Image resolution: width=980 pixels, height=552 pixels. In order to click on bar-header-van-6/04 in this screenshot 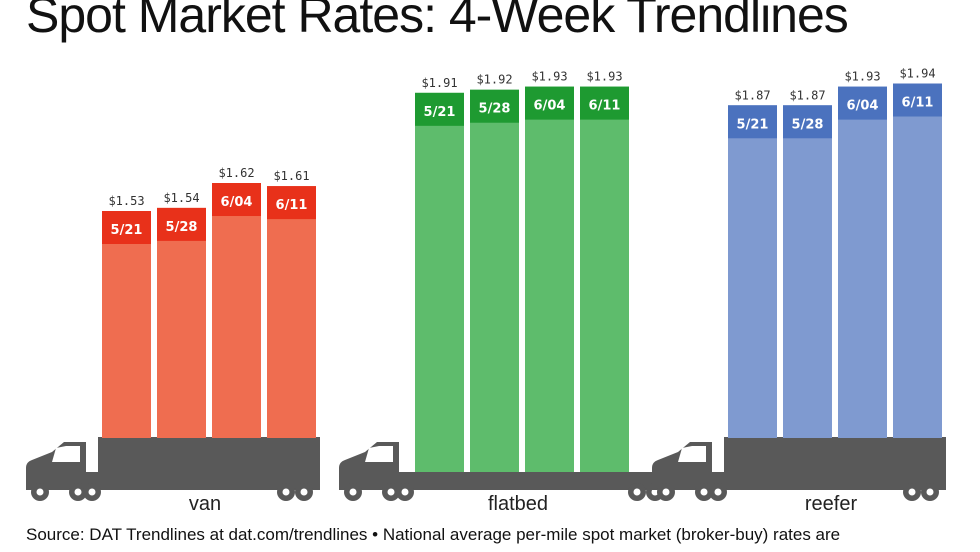, I will do `click(236, 200)`.